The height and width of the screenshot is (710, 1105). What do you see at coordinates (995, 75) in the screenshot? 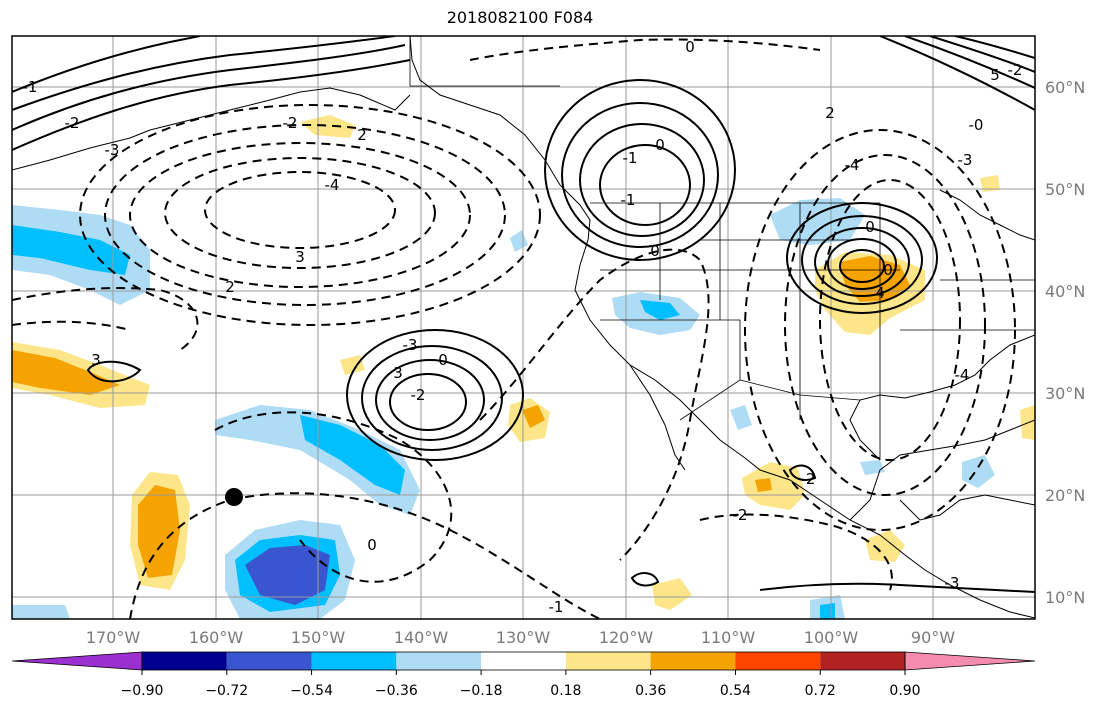
I see `contour-label: 5` at bounding box center [995, 75].